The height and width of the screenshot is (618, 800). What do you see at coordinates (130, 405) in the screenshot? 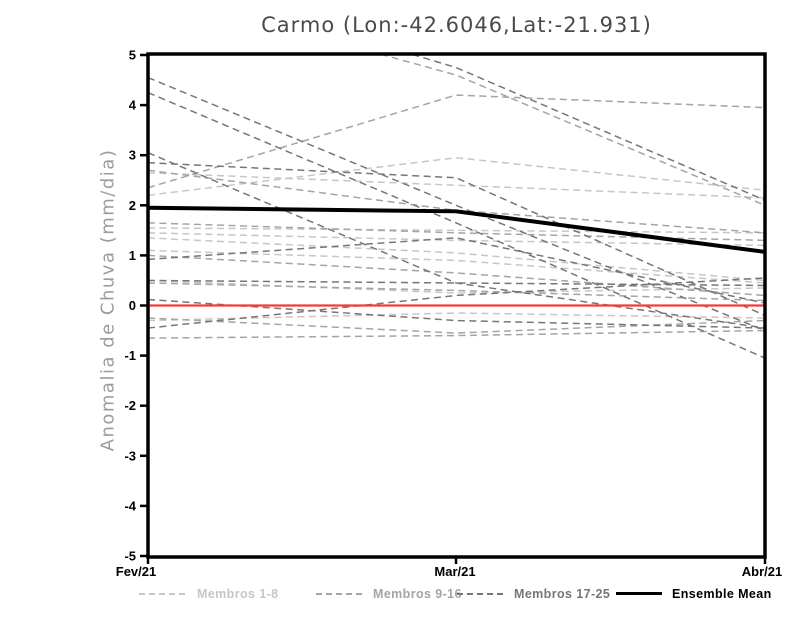
I see `y-tick-label: -2` at bounding box center [130, 405].